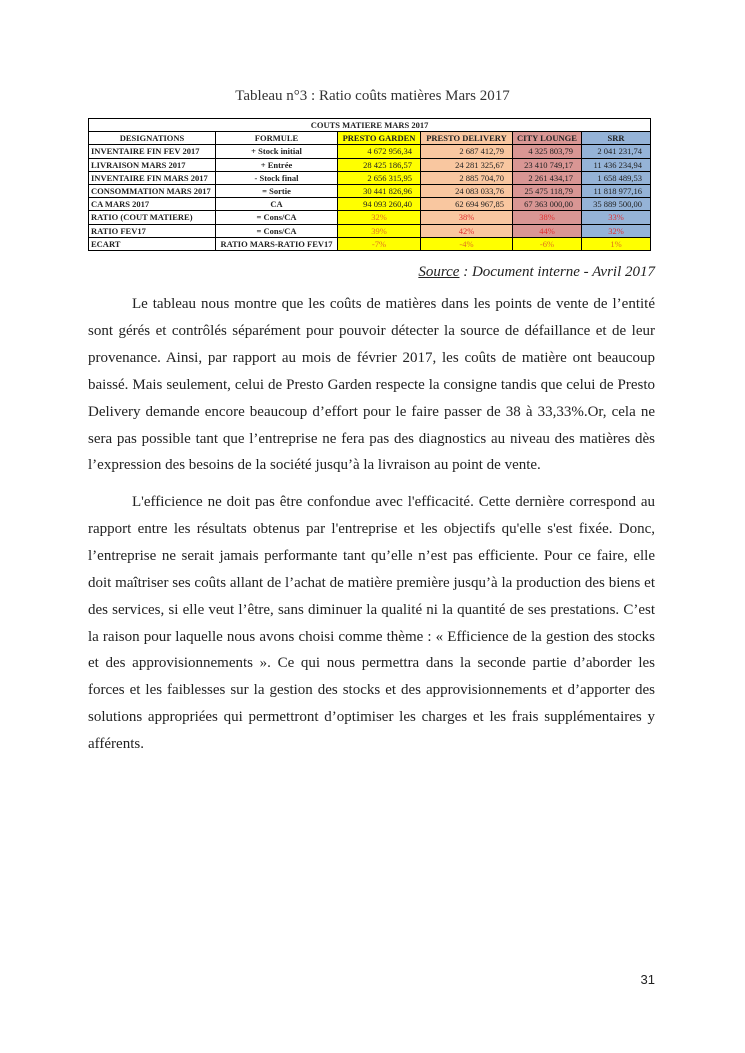  What do you see at coordinates (152, 217) in the screenshot?
I see `designation-cell: RATIO (COUT MATIERE)` at bounding box center [152, 217].